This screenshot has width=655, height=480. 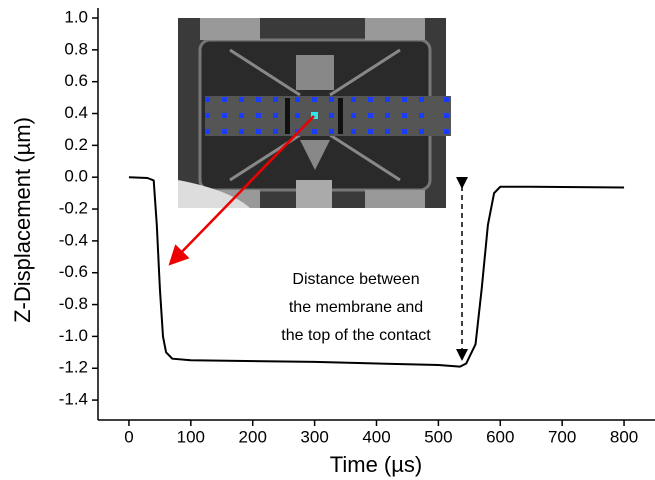 What do you see at coordinates (73, 335) in the screenshot?
I see `y-tick-label: -1.0` at bounding box center [73, 335].